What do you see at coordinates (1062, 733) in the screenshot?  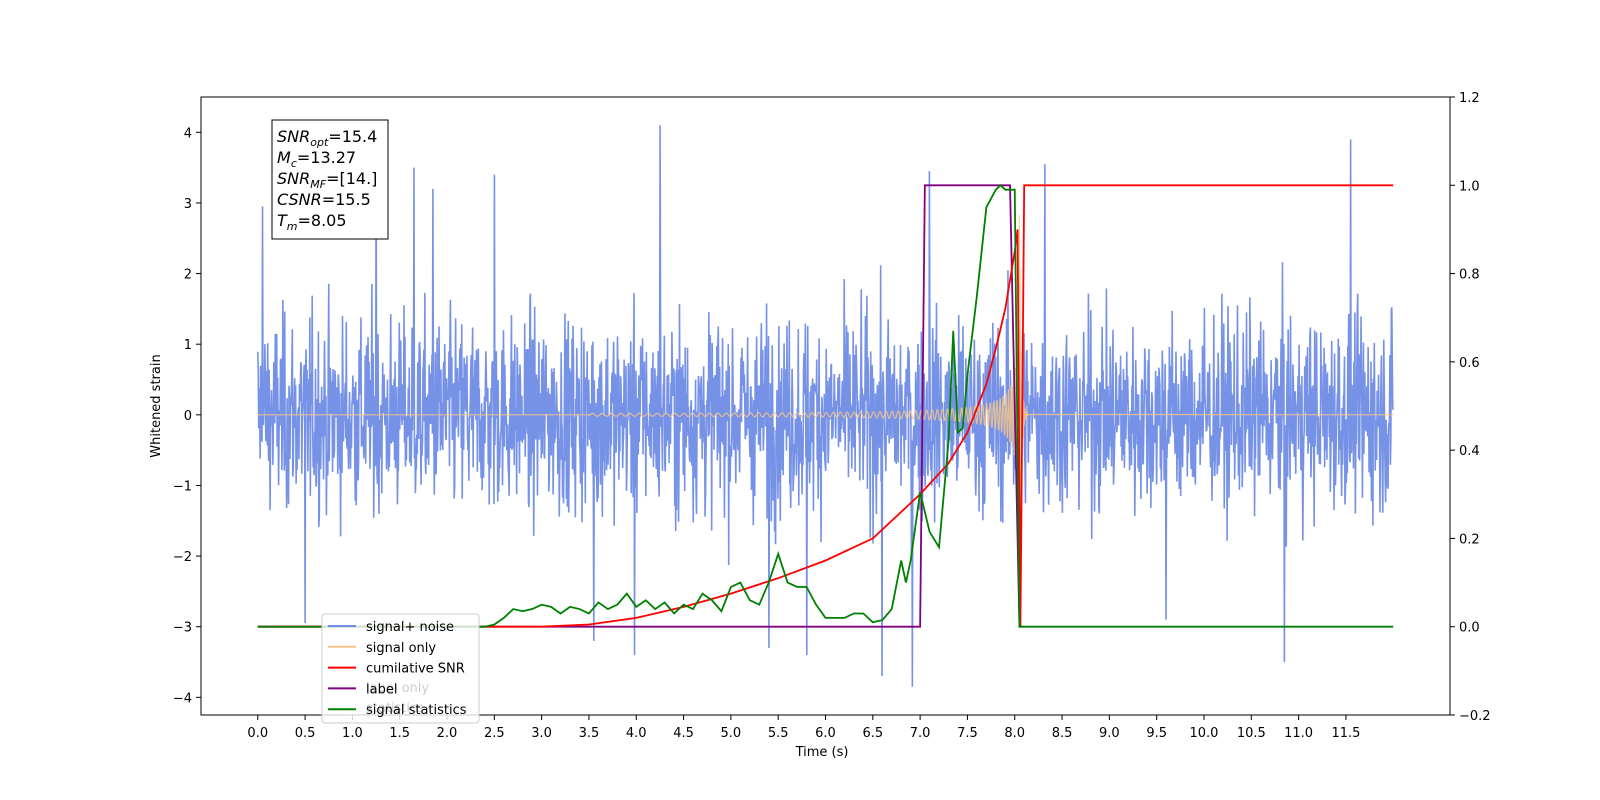 I see `x-tick-label: 8.5` at bounding box center [1062, 733].